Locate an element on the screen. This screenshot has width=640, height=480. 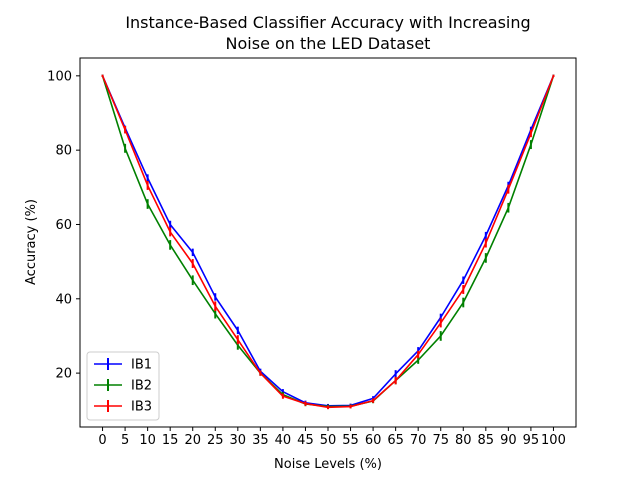
y-tick-label: 100 is located at coordinates (59, 76).